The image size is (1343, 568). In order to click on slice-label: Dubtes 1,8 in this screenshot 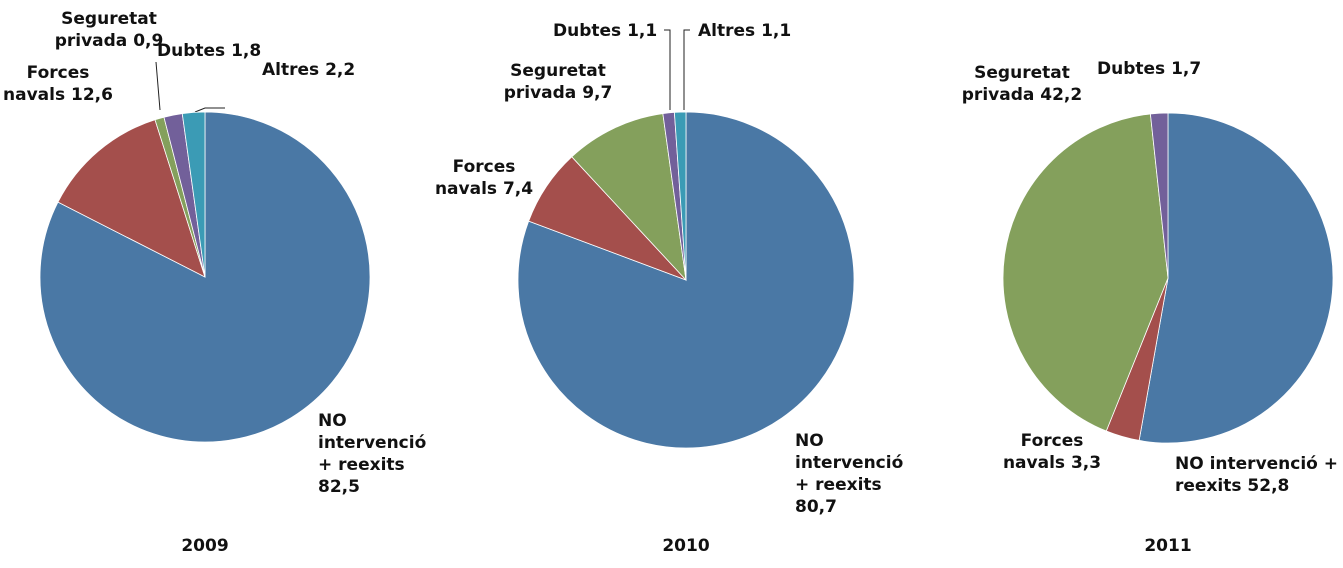, I will do `click(217, 51)`.